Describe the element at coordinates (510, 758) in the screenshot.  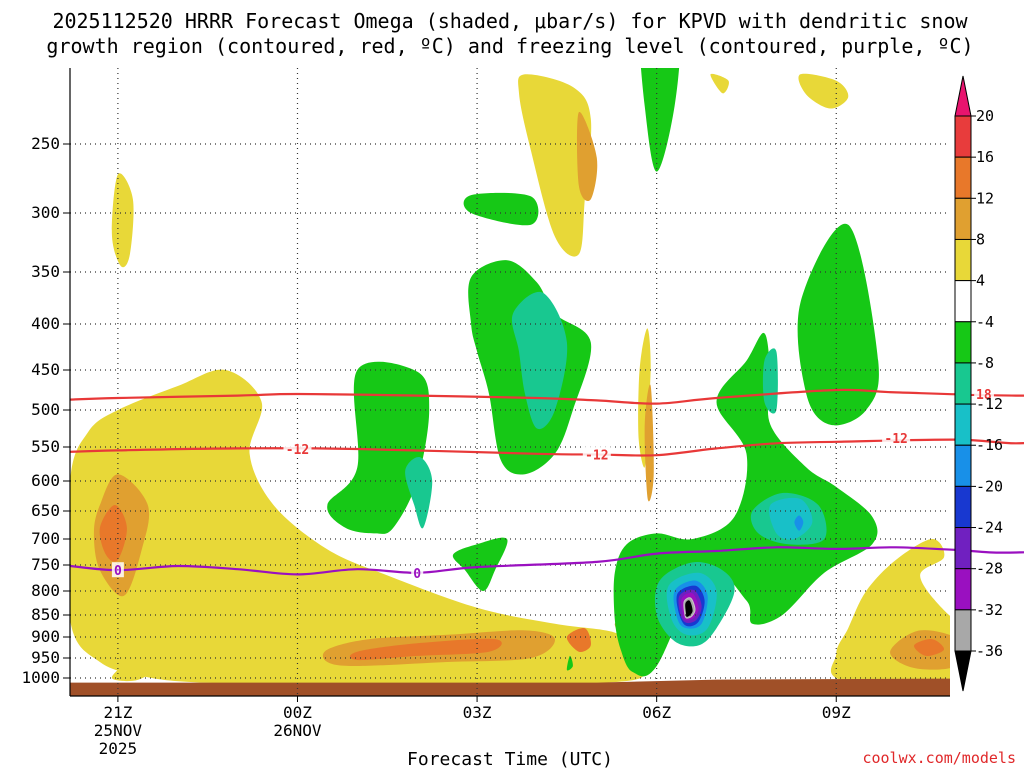
I see `x-axis-title: Forecast Time (UTC)` at that location.